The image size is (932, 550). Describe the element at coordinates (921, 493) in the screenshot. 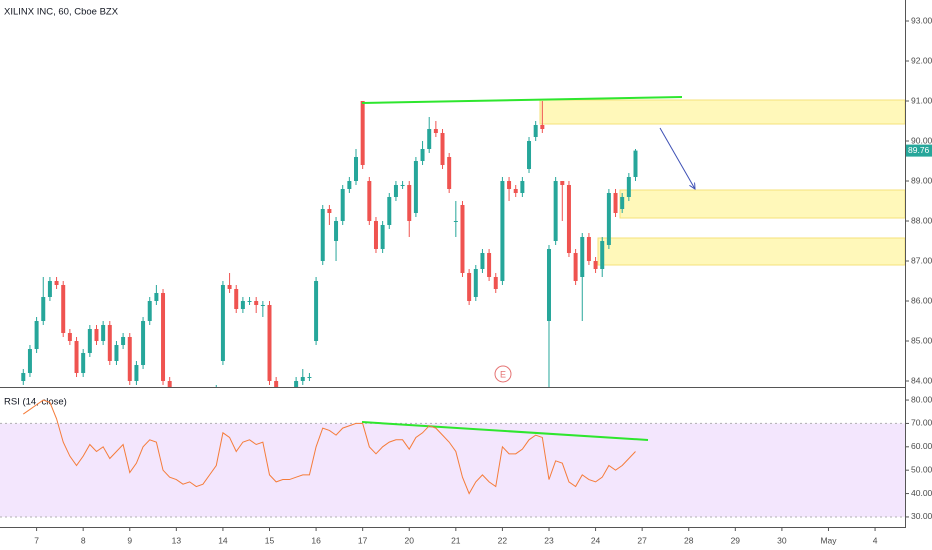

I see `y-tick-label: 40.00` at that location.